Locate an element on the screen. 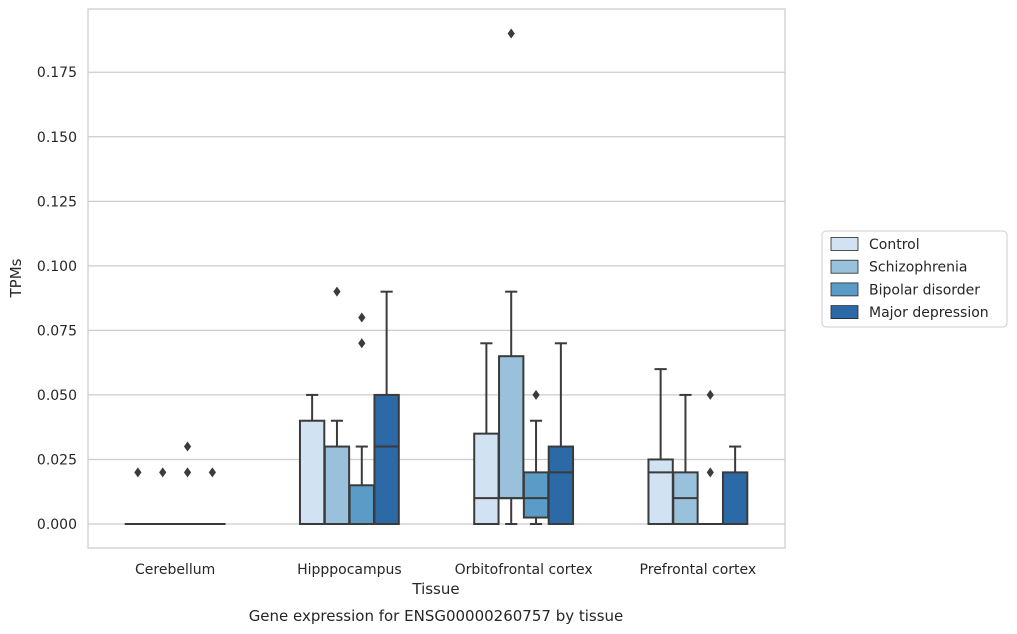 The height and width of the screenshot is (634, 1017). y-tick-labels: 0.000 0.025 0.050 0.075 0.100 0.125 0.150 0.175 is located at coordinates (57, 299).